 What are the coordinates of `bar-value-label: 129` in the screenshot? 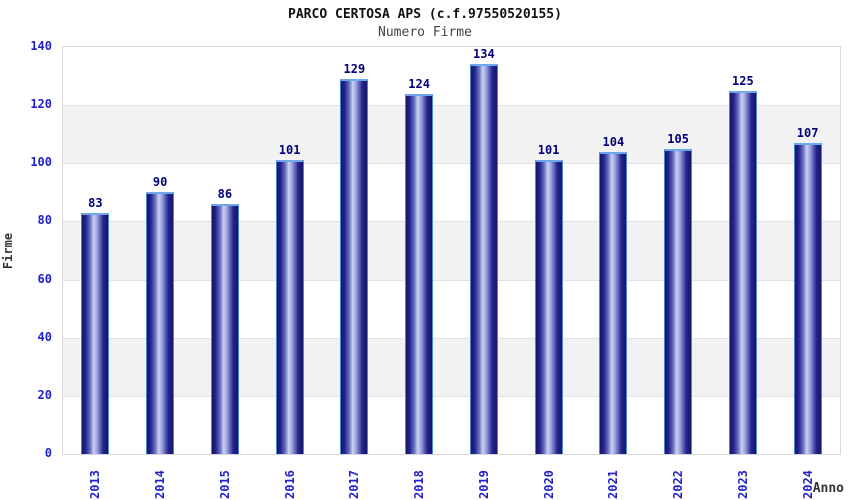 It's located at (354, 68).